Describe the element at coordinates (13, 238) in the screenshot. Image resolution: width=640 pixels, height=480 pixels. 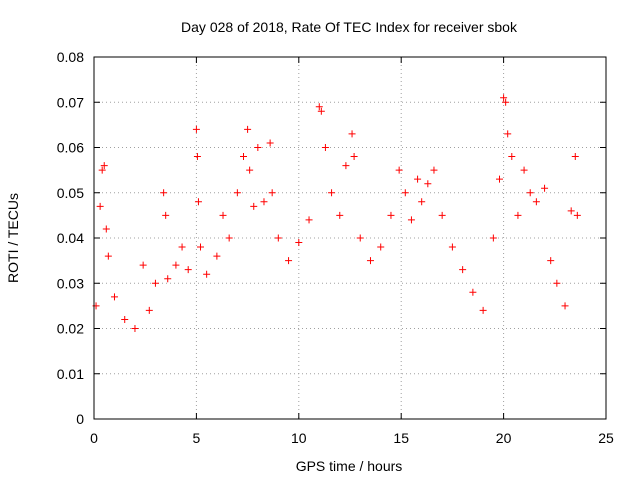
I see `y-axis-label: ROTI / TECUs` at that location.